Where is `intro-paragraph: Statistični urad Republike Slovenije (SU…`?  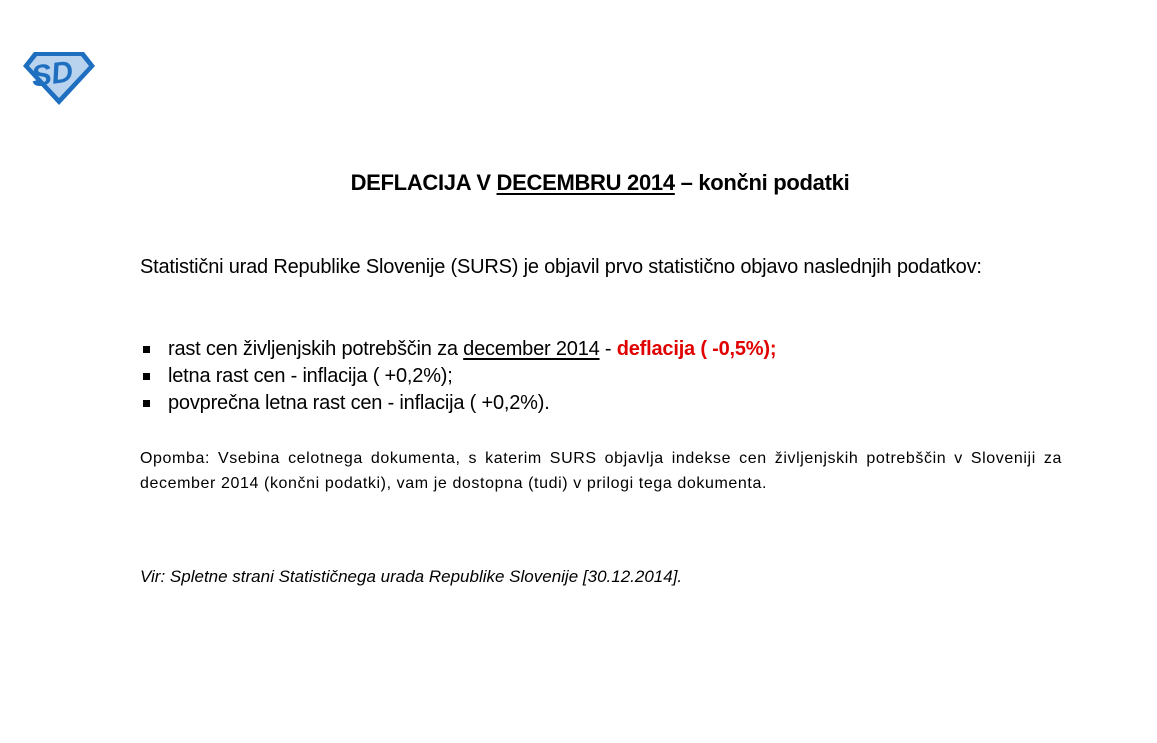 intro-paragraph: Statistični urad Republike Slovenije (SU… is located at coordinates (561, 267).